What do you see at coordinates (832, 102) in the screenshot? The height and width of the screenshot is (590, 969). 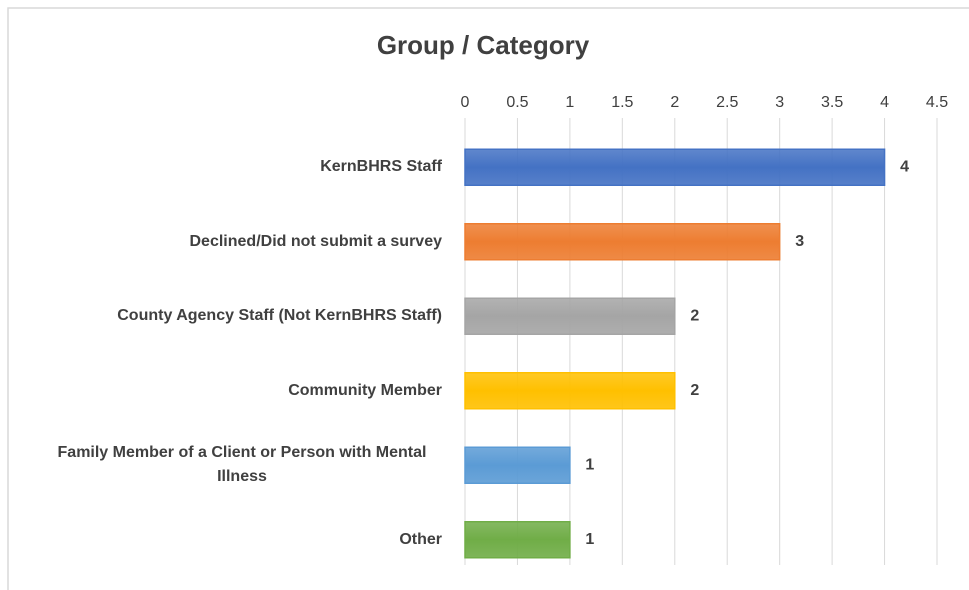 I see `x-tick-label: 3.5` at bounding box center [832, 102].